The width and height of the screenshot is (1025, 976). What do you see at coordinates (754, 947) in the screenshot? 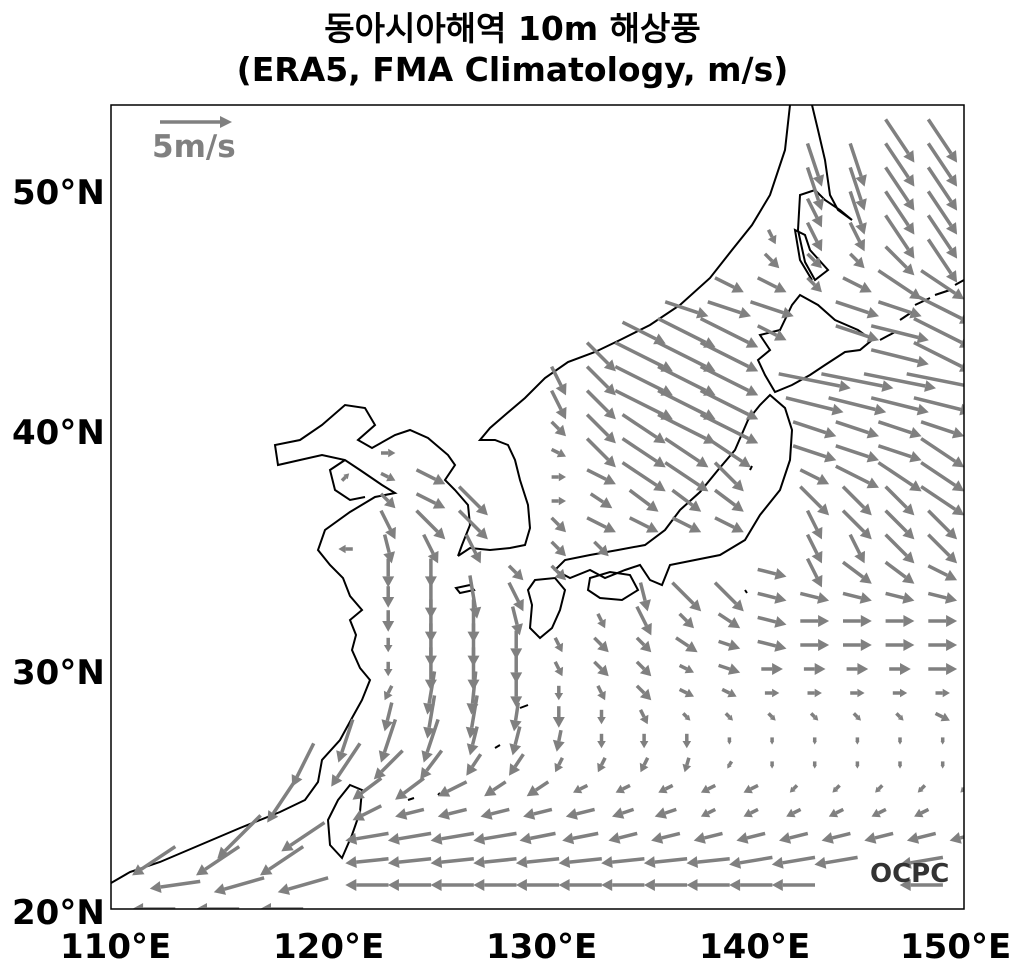
I see `lon-tick-140: 140°E` at bounding box center [754, 947].